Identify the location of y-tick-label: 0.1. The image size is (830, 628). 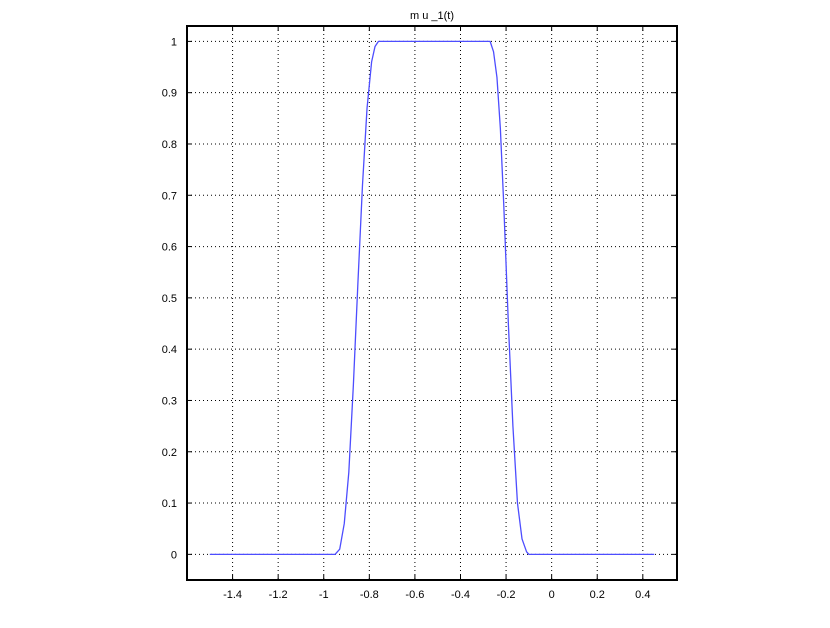
(169, 504).